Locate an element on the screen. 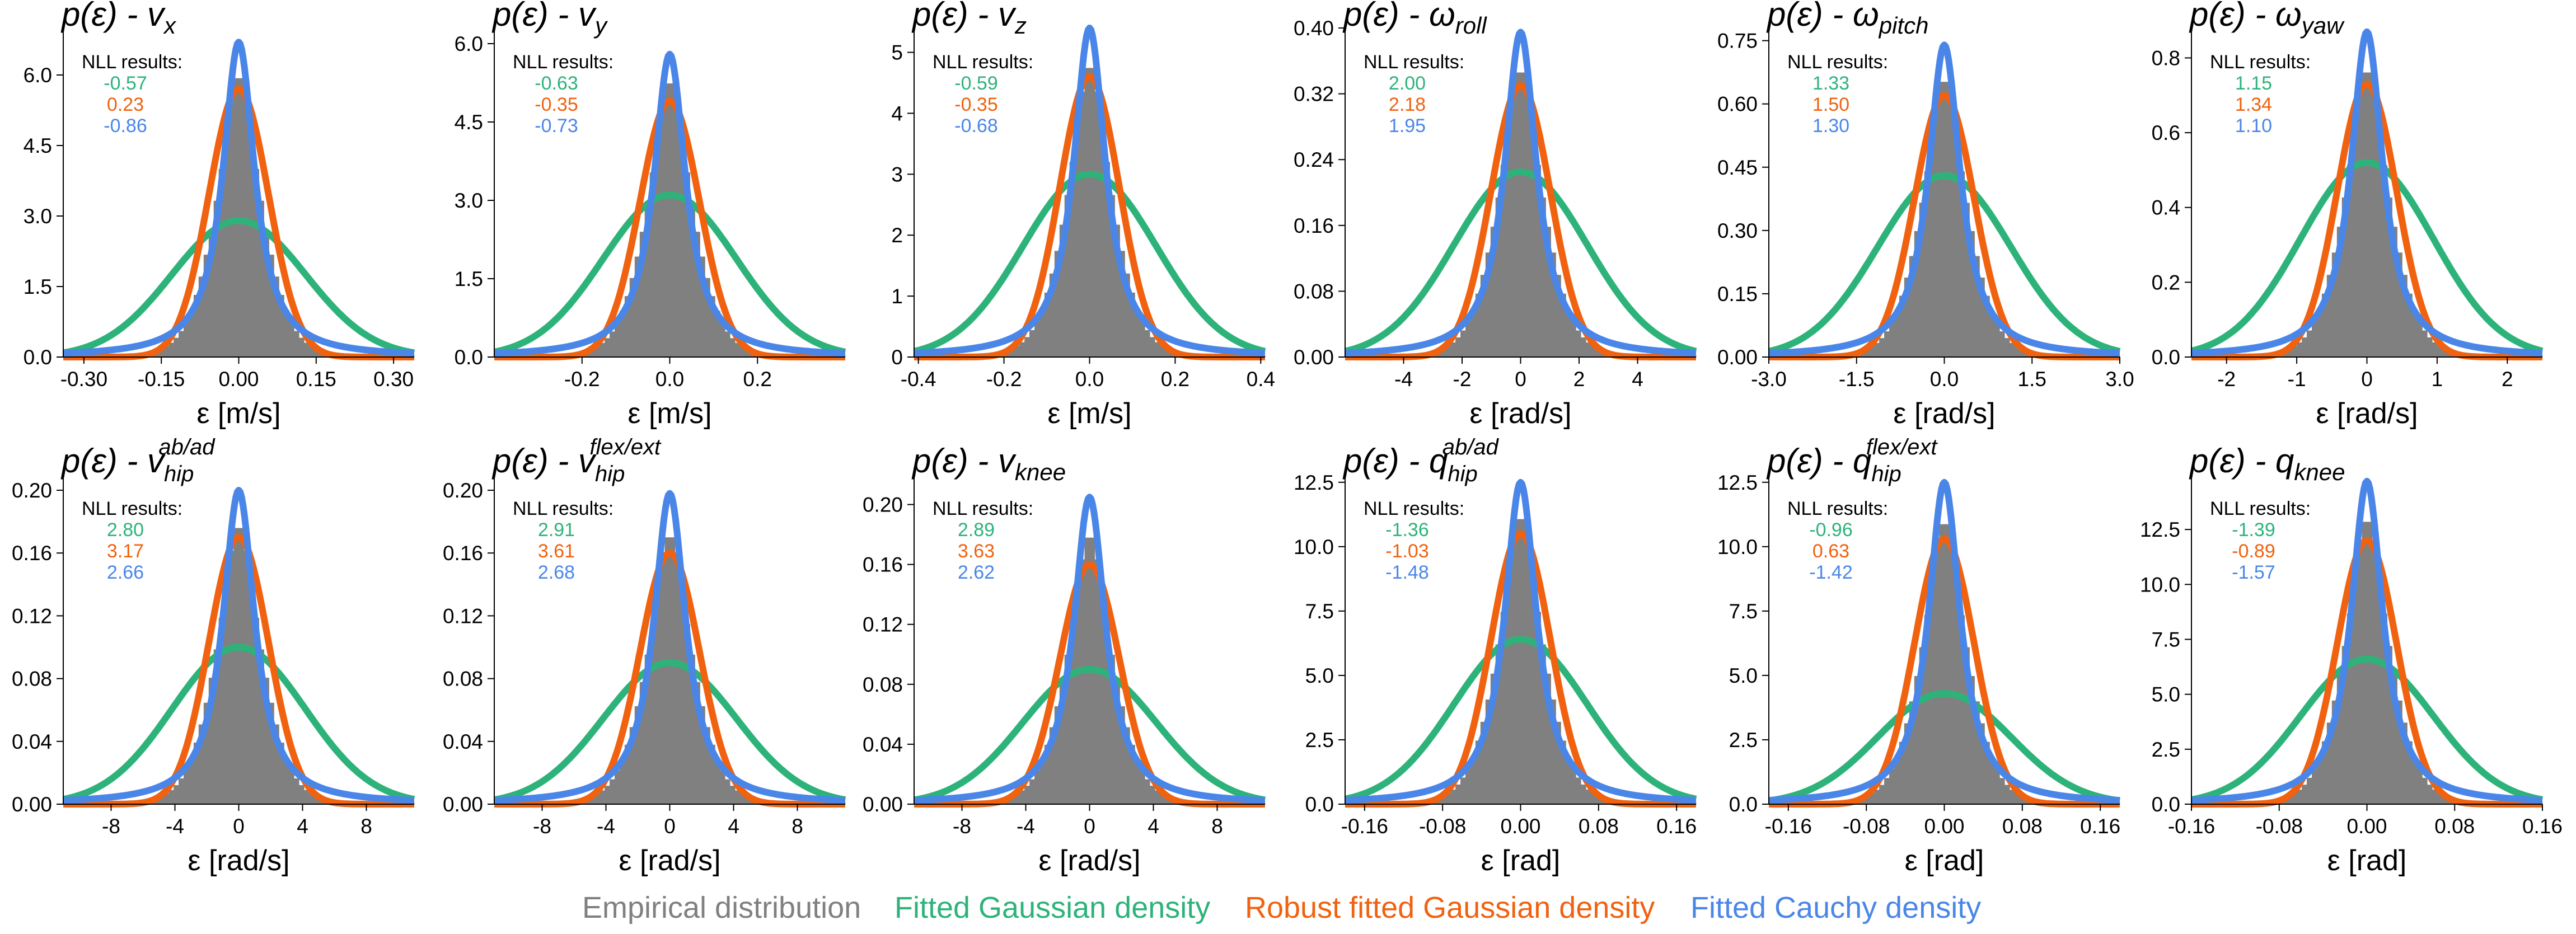 The height and width of the screenshot is (934, 2576). nll-value-robust: 3.17 is located at coordinates (125, 551).